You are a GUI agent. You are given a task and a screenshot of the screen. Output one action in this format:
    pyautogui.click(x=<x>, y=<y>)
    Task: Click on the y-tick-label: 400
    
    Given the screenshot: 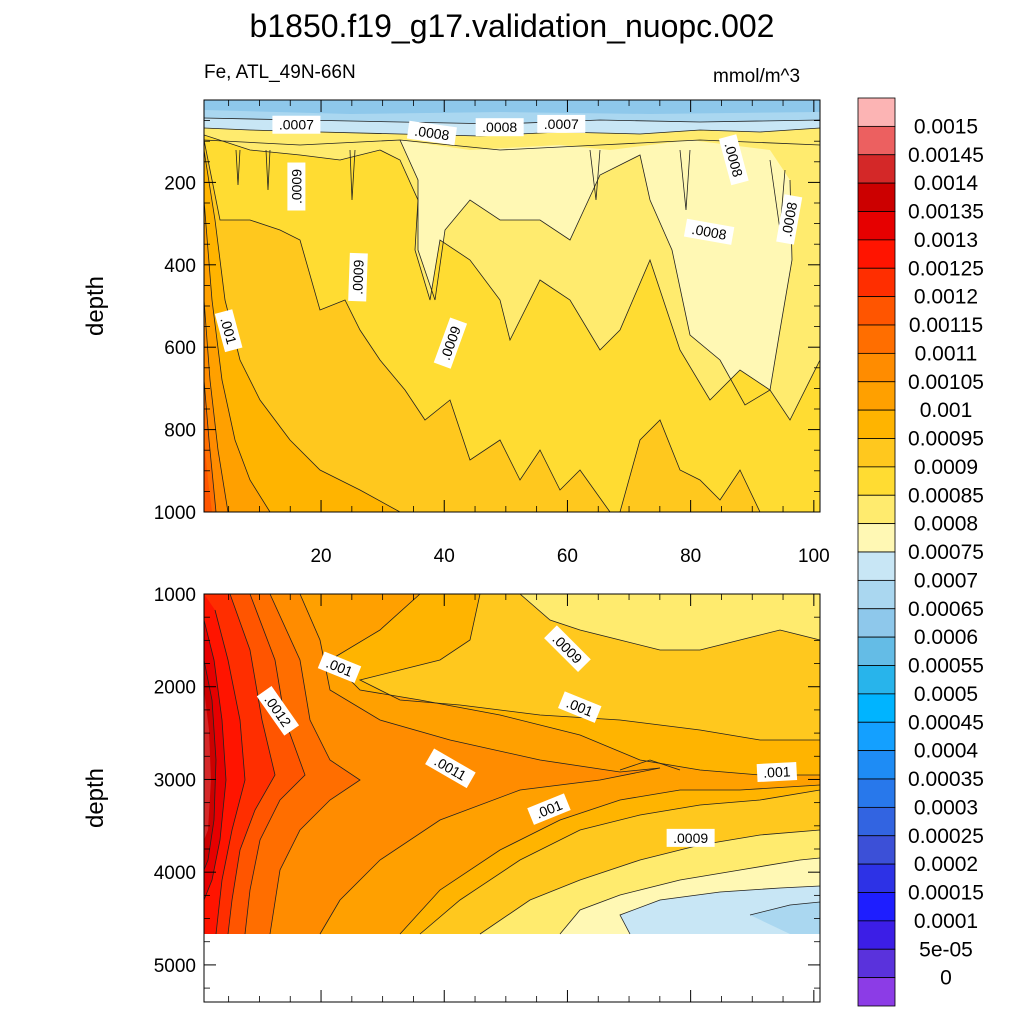 What is the action you would take?
    pyautogui.click(x=180, y=266)
    